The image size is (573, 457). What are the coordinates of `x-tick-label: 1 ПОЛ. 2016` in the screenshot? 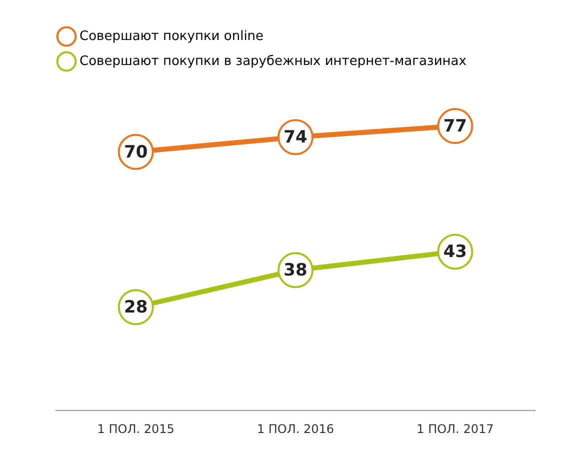 It's located at (295, 429).